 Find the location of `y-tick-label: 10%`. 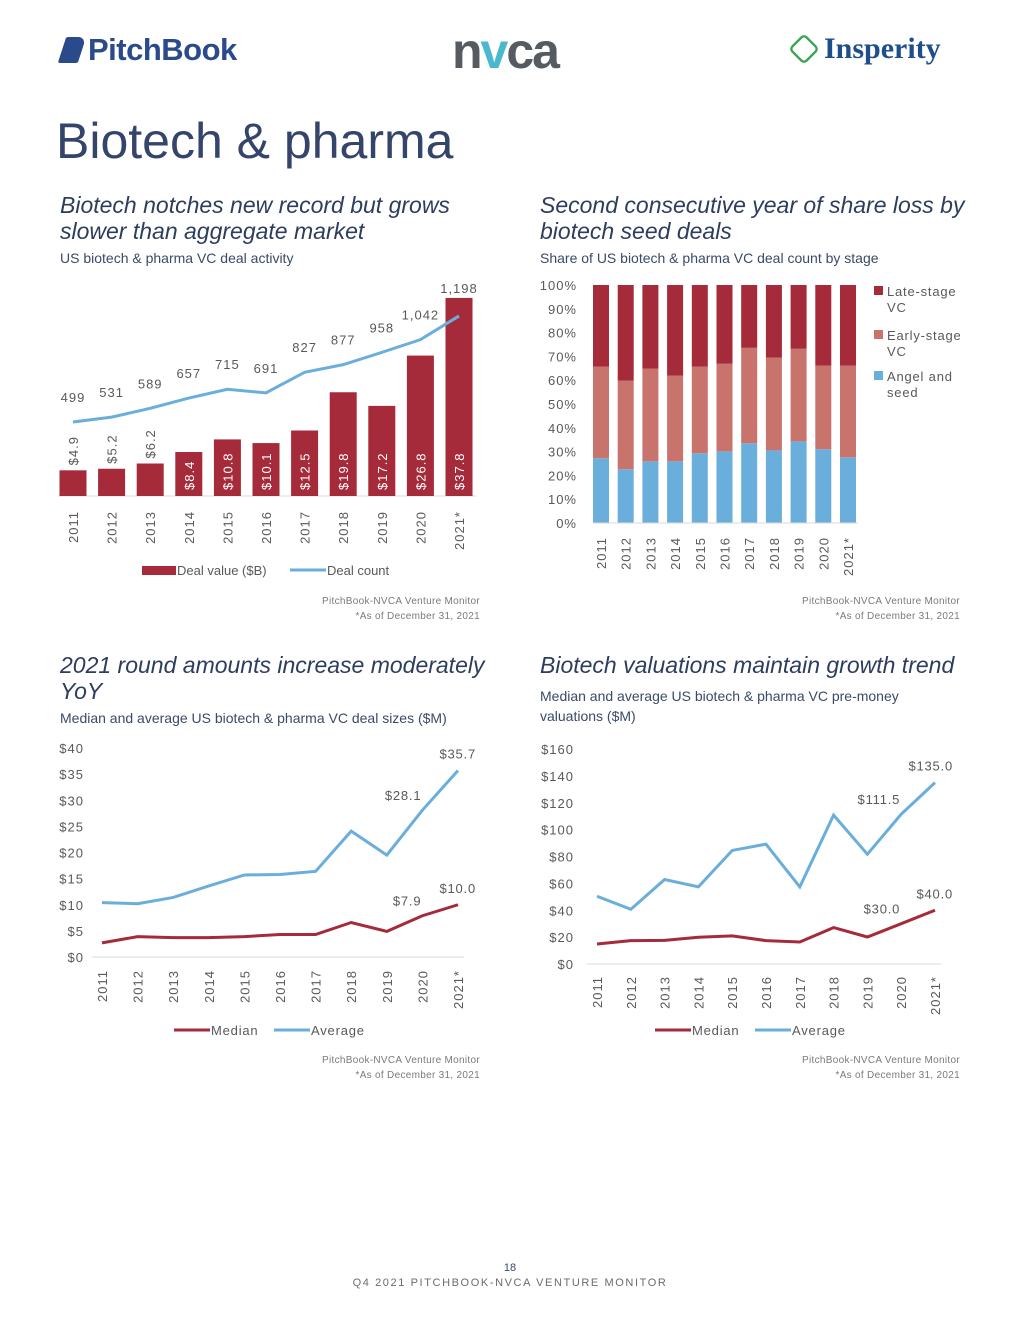

y-tick-label: 10% is located at coordinates (562, 499).